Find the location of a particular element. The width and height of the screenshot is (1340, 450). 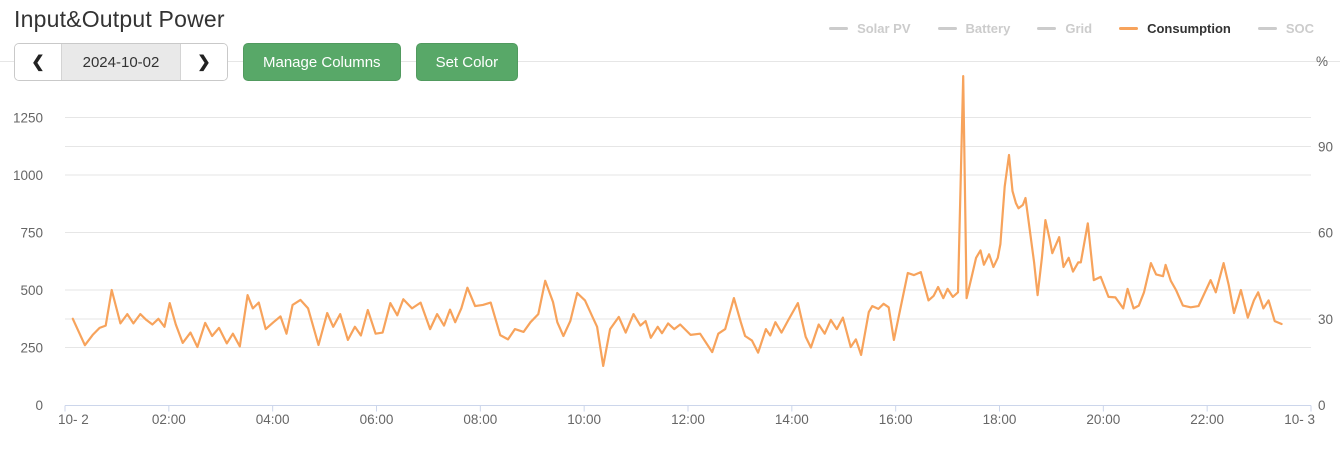

toolbar: ❮ 2024-10-02 ❯ Manage Columns Set Color is located at coordinates (266, 62).